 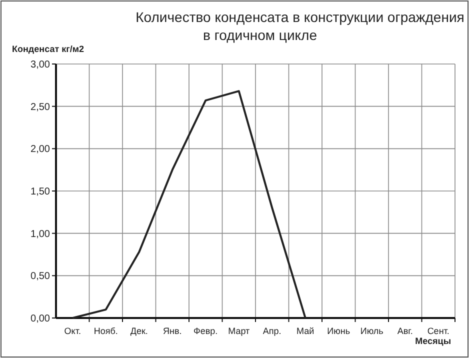 What do you see at coordinates (272, 331) in the screenshot?
I see `x-tick-label: Апр.` at bounding box center [272, 331].